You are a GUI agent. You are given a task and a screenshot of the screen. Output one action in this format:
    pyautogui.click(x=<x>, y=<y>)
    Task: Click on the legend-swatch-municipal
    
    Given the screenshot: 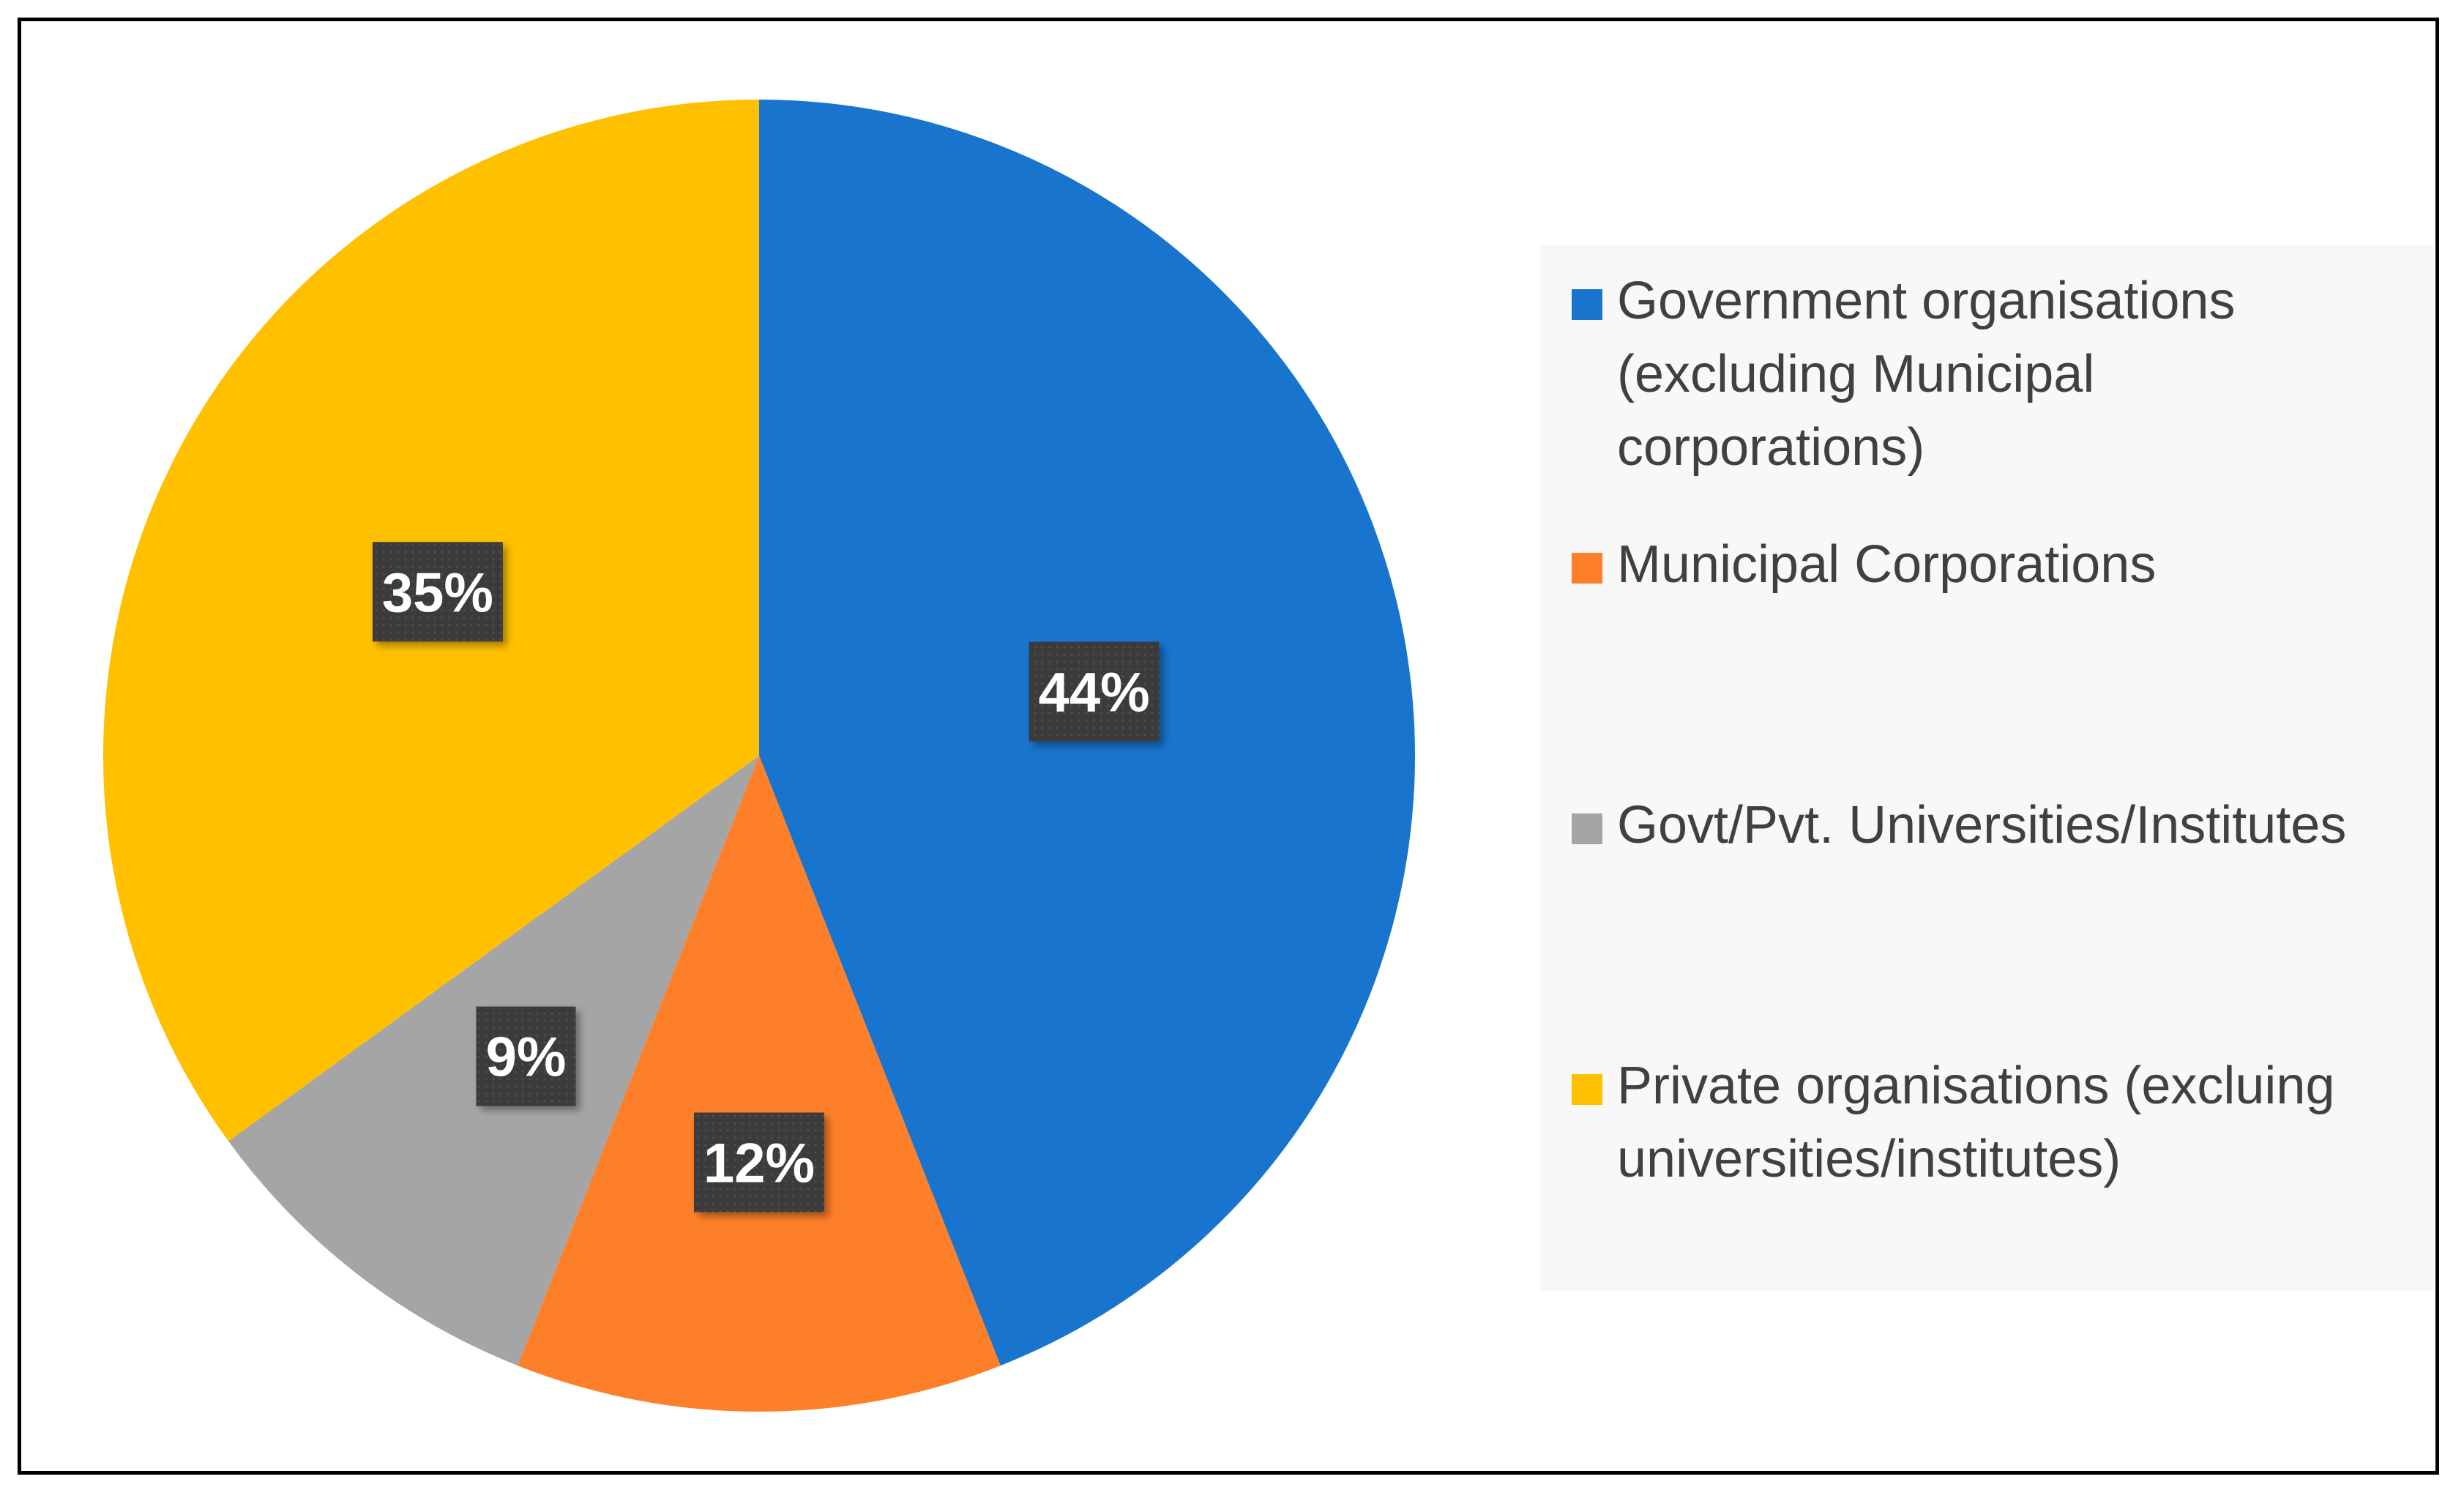 What is the action you would take?
    pyautogui.click(x=1587, y=568)
    